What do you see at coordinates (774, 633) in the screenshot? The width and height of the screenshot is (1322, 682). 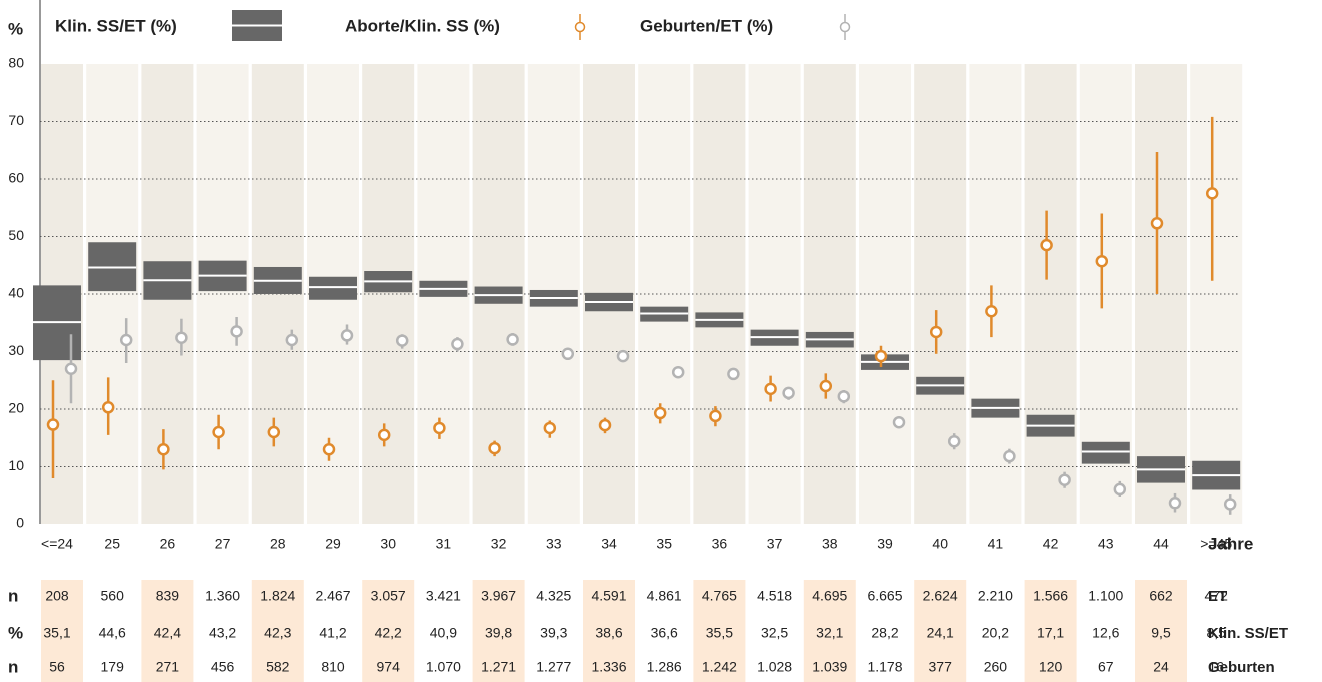 I see `table-cell: 32,5` at bounding box center [774, 633].